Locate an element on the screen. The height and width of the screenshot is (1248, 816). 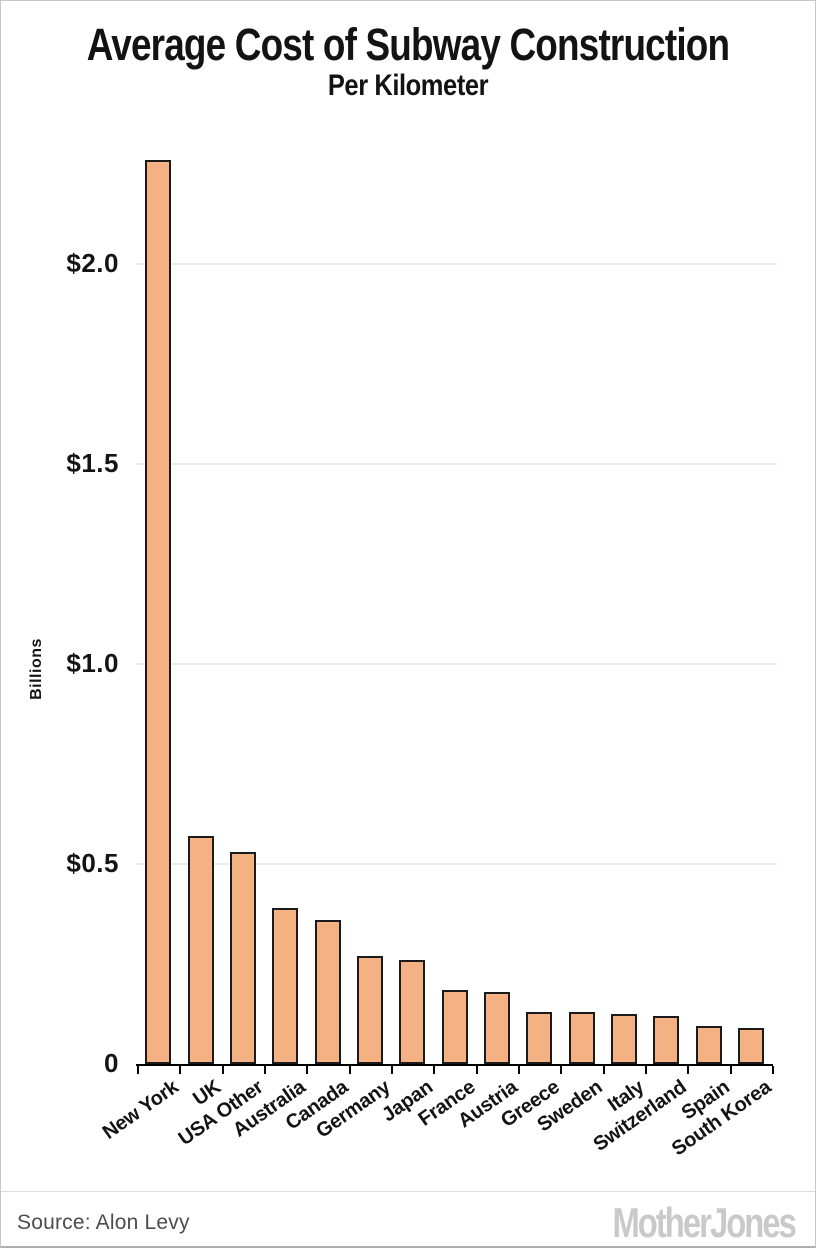
chart-title: Average Cost of Subway Construction is located at coordinates (408, 44).